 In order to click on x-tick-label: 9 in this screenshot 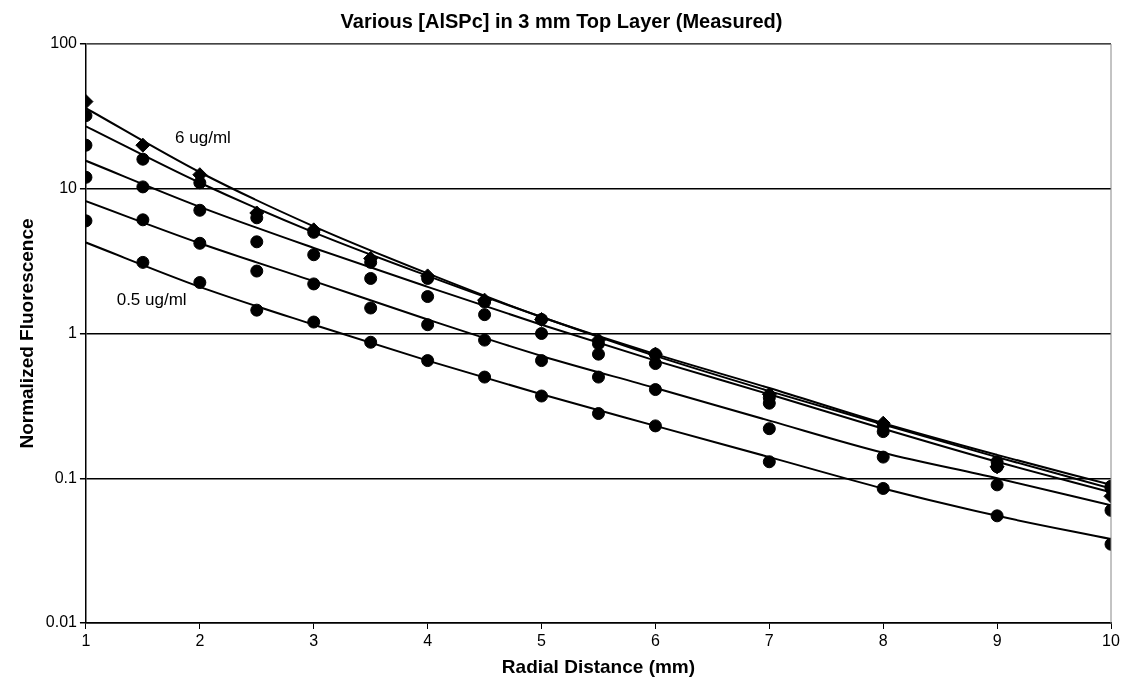, I will do `click(997, 641)`.